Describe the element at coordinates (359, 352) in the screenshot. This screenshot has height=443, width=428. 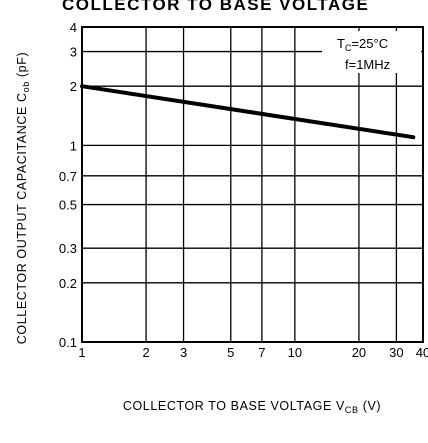
I see `x-tick-label: 20` at that location.